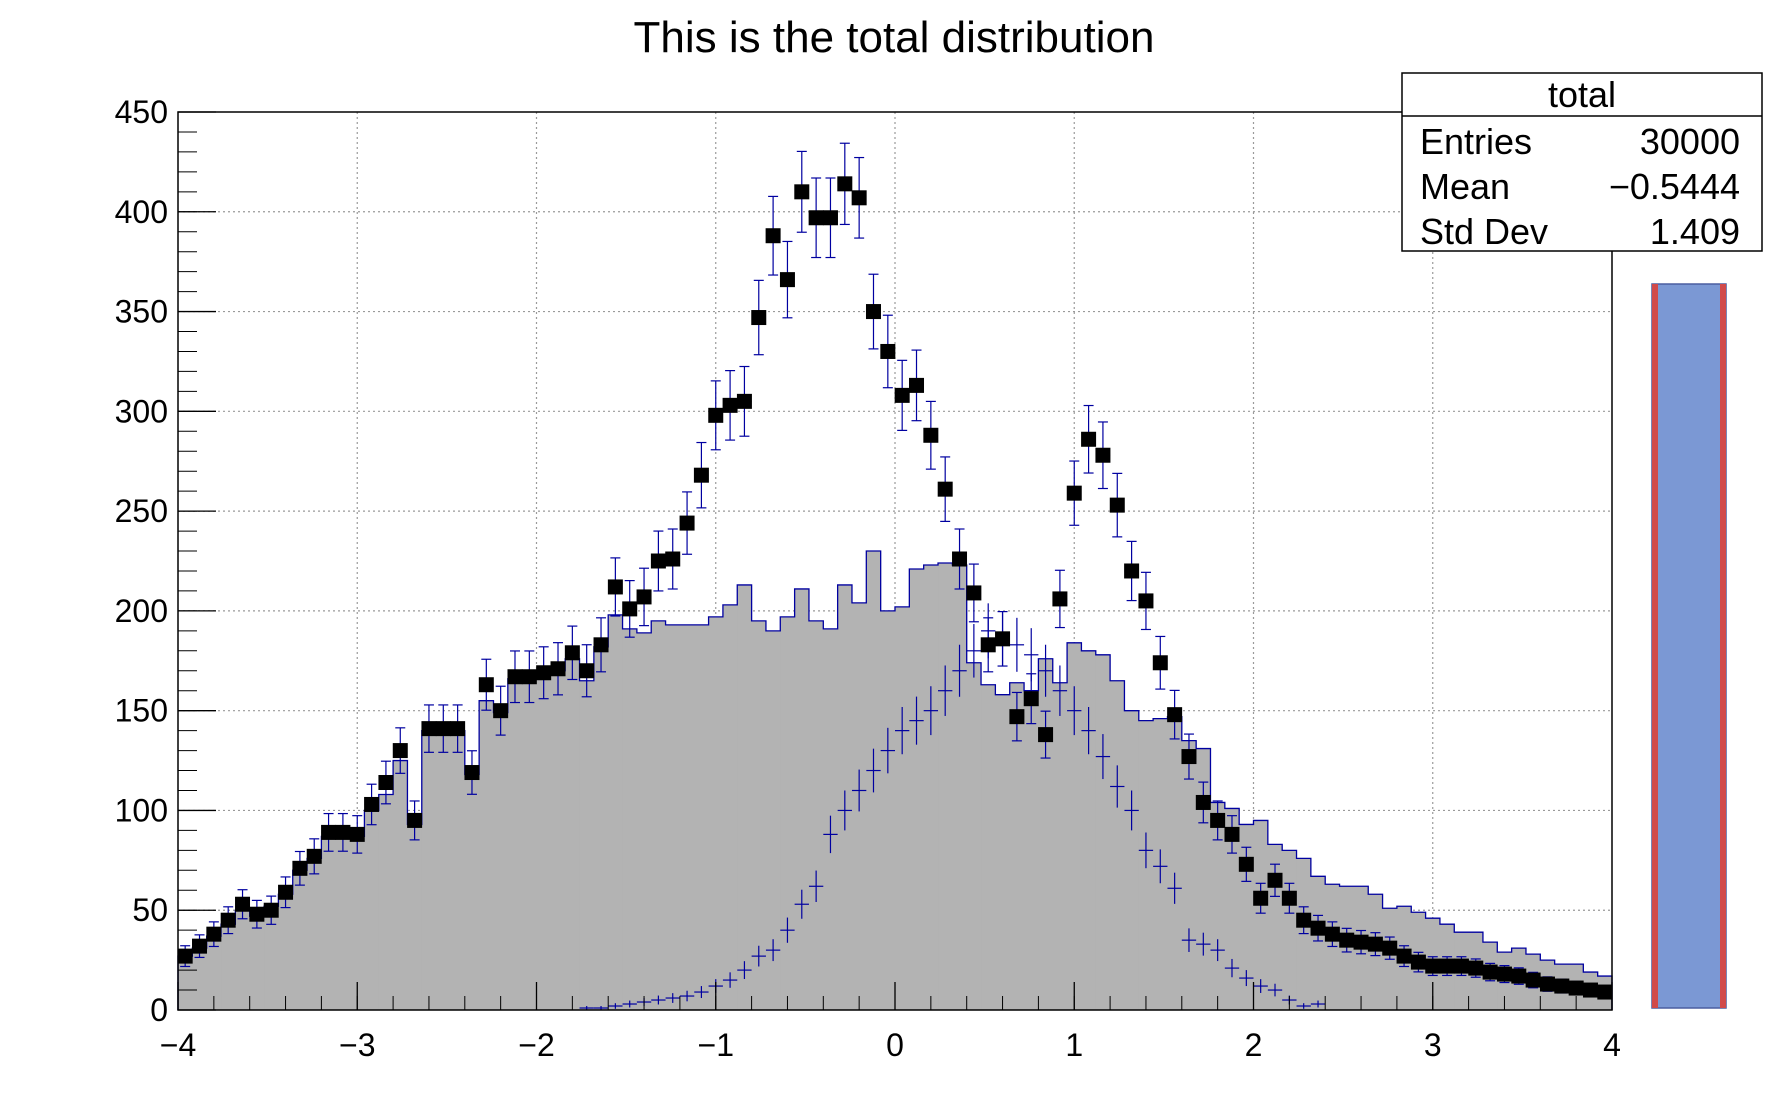 Image resolution: width=1788 pixels, height=1116 pixels. What do you see at coordinates (1582, 94) in the screenshot?
I see `stats-box-title: total` at bounding box center [1582, 94].